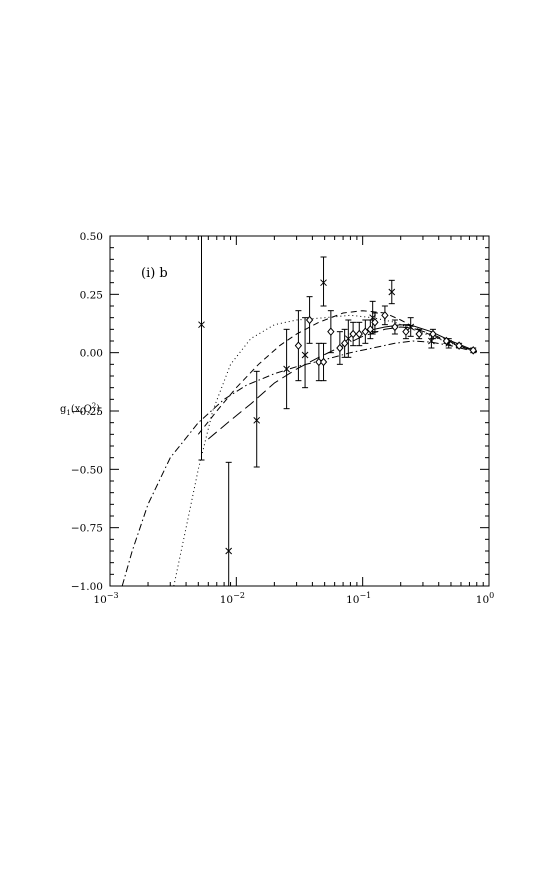  What do you see at coordinates (91, 354) in the screenshot?
I see `y-tick-label: 0.00` at bounding box center [91, 354].